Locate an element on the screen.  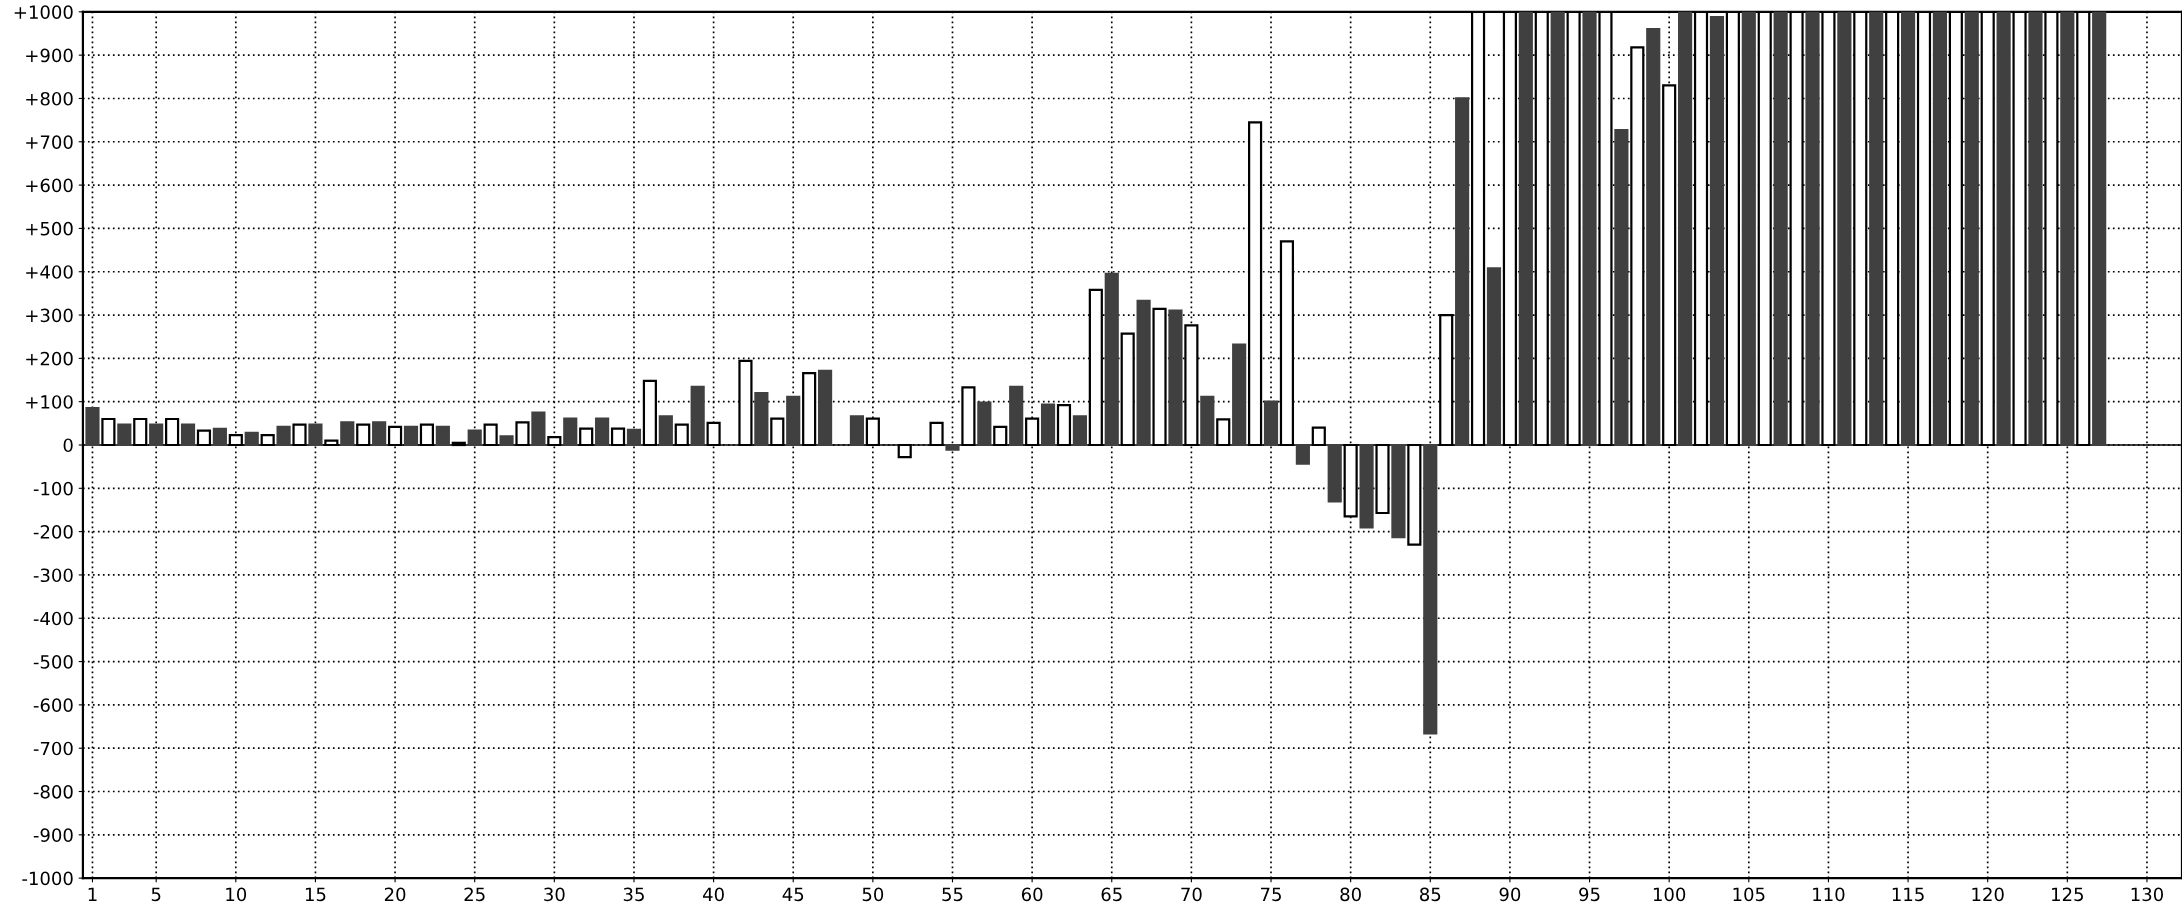
x-tick-label: 10 is located at coordinates (236, 894).